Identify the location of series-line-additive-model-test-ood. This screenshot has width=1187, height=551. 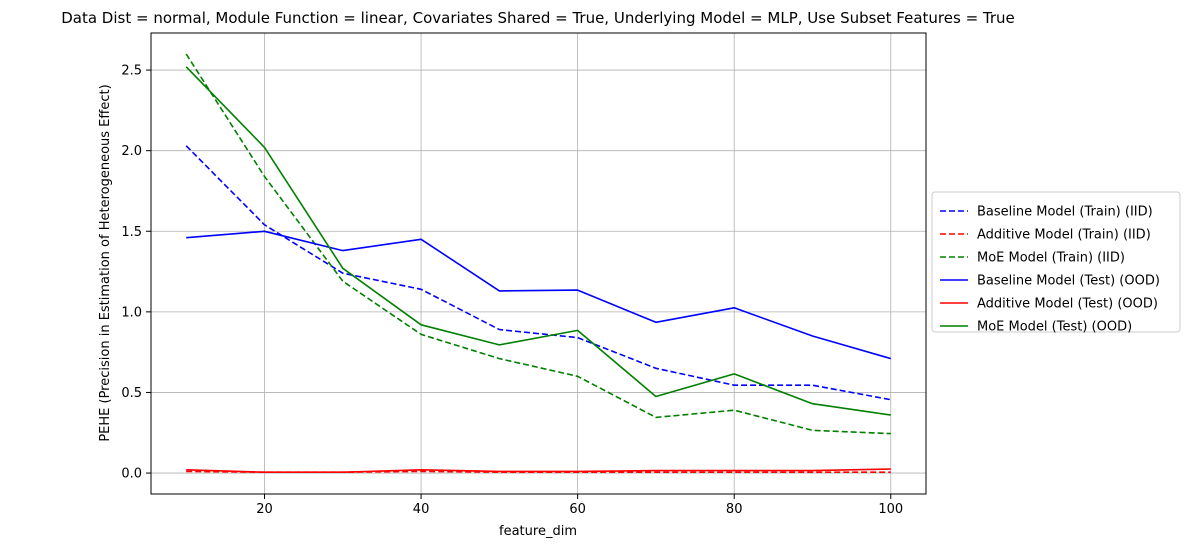
(538, 471).